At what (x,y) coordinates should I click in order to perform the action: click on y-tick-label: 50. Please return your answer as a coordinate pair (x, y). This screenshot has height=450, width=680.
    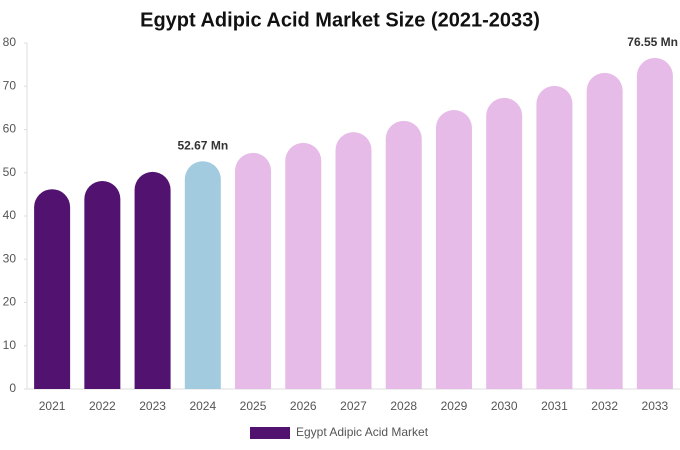
    Looking at the image, I should click on (10, 172).